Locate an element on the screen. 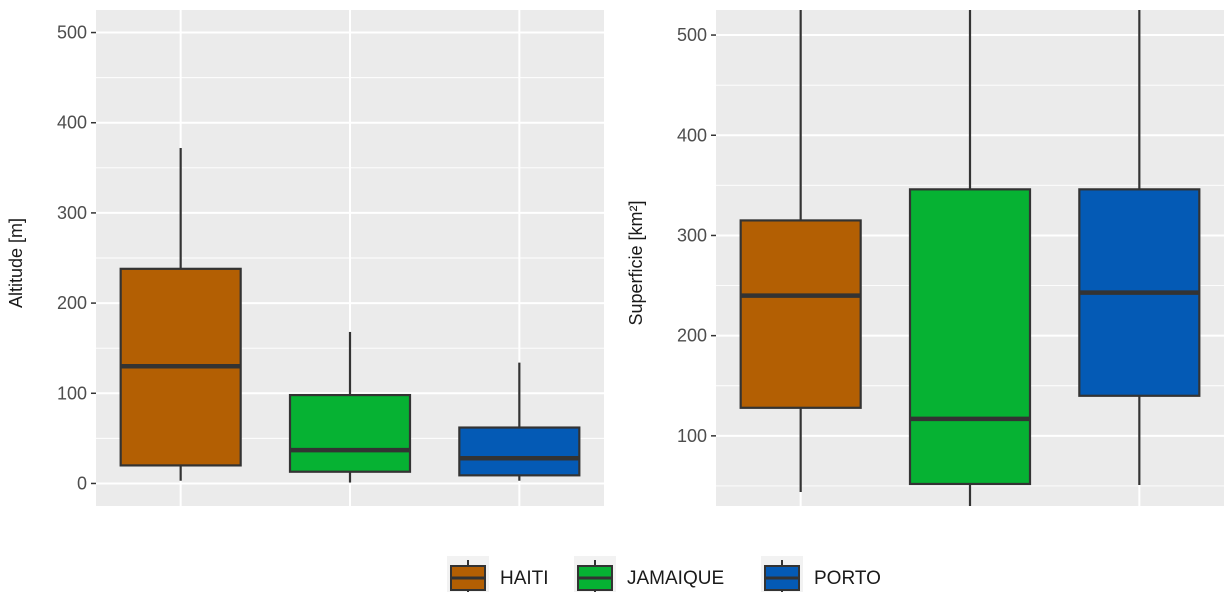 Image resolution: width=1225 pixels, height=592 pixels. legend-item-jamaique: JAMAIQUE is located at coordinates (649, 574).